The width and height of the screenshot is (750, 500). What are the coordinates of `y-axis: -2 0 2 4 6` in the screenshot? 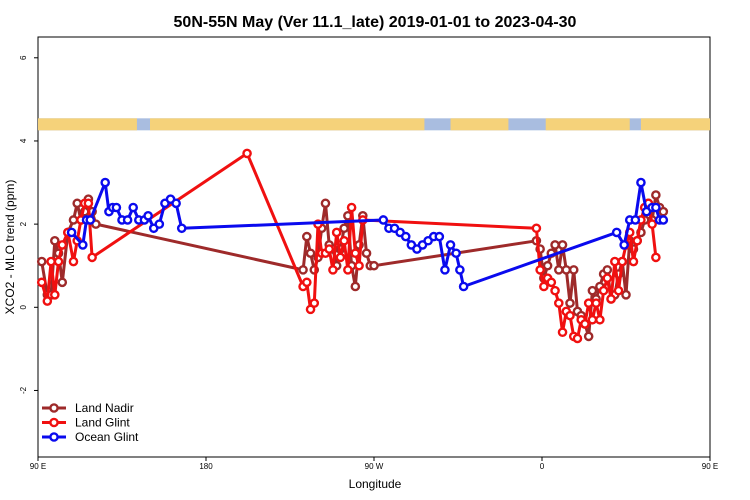 It's located at (28, 224).